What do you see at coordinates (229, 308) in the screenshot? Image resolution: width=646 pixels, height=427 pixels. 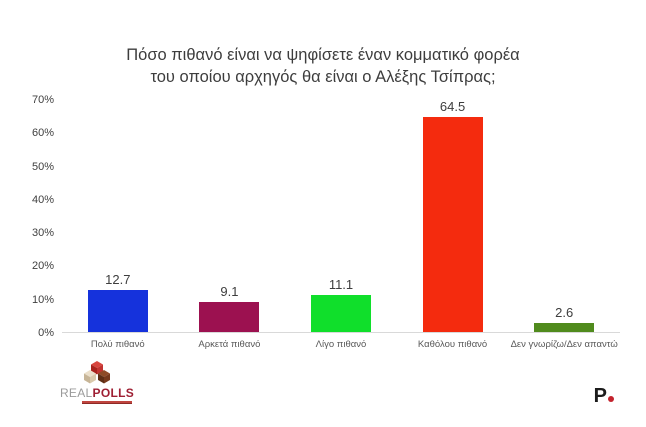 I see `bar-2: 9.1` at bounding box center [229, 308].